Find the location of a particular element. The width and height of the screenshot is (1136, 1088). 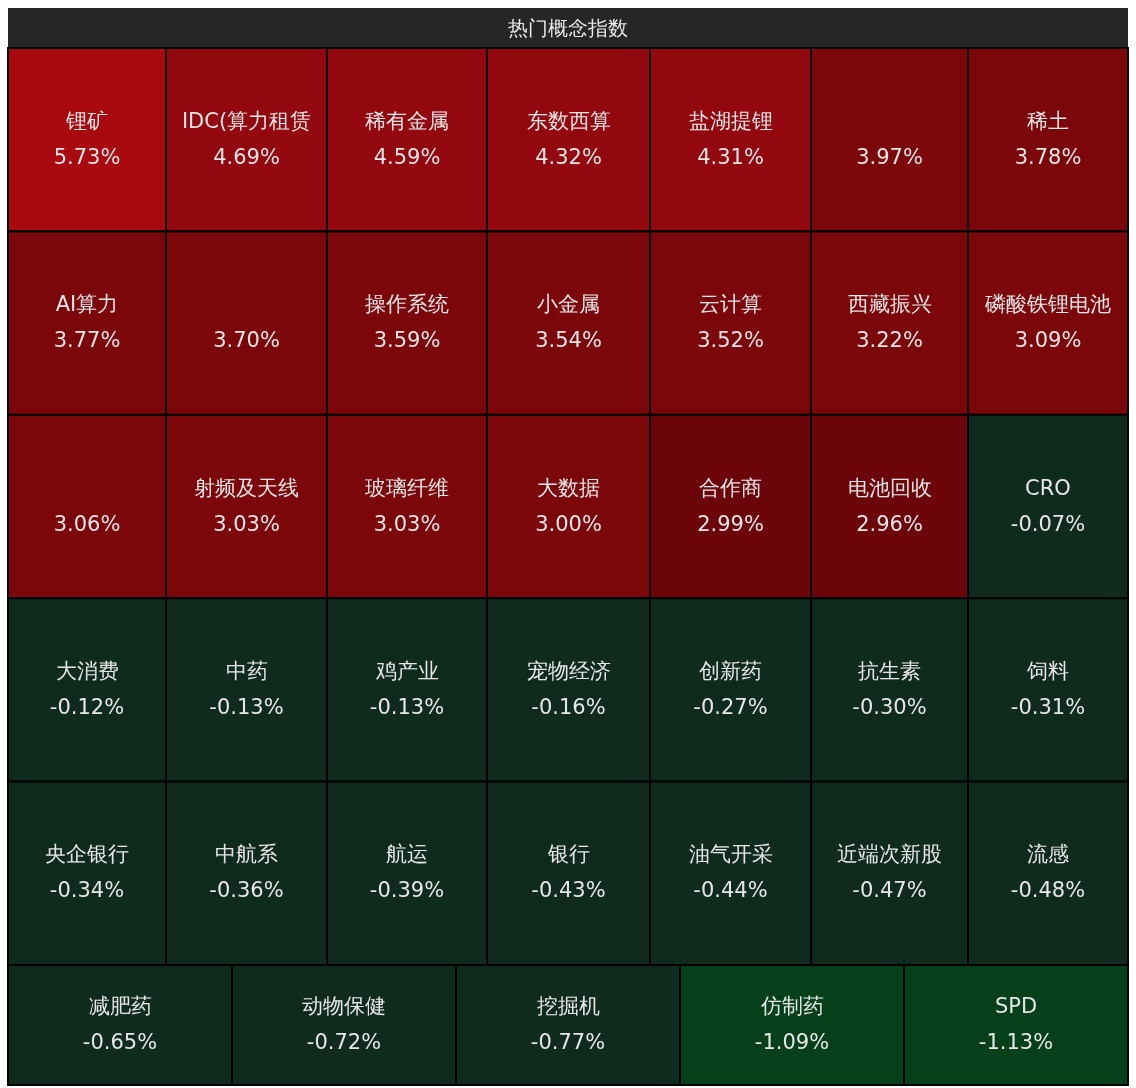

cell: AI算力 3.77% is located at coordinates (87, 323).